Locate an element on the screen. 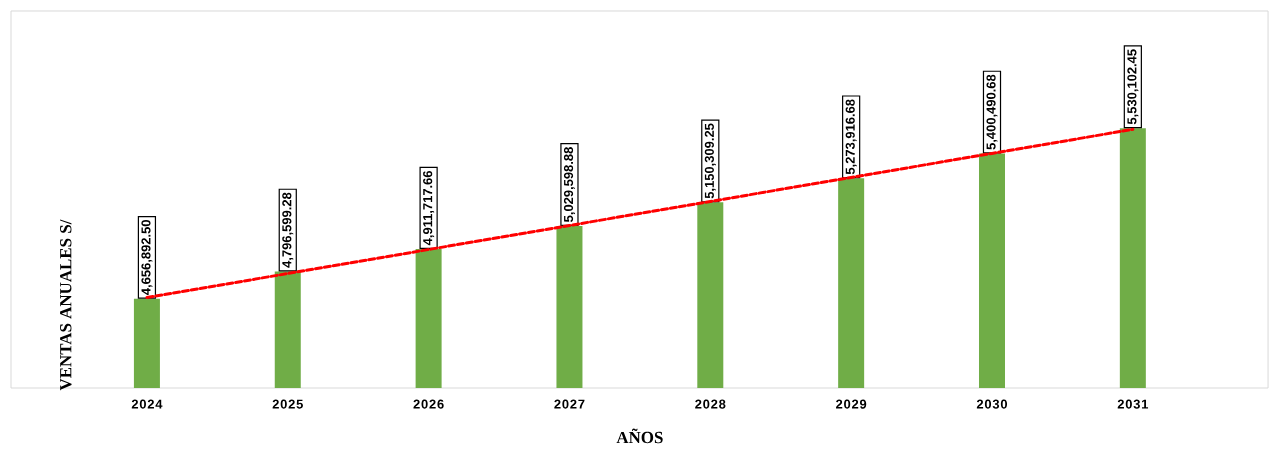  x-tick-label: 2024 is located at coordinates (147, 404).